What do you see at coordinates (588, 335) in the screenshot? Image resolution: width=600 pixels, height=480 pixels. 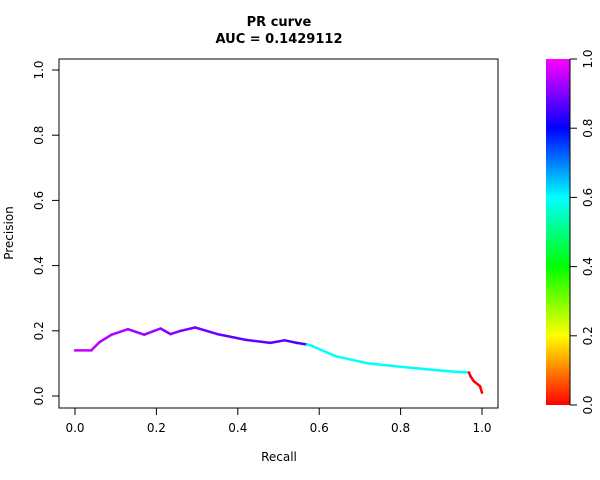 I see `colorbar-tick-label: 0.2` at bounding box center [588, 335].